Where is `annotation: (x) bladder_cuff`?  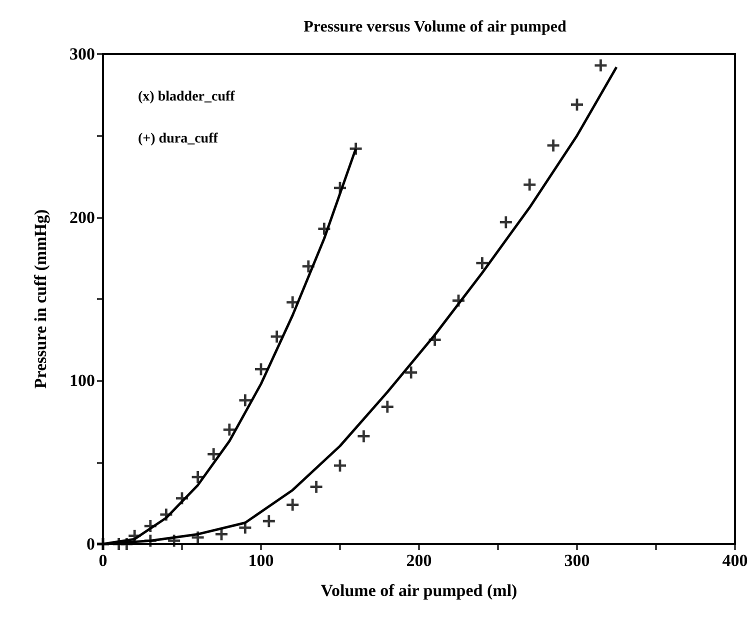 annotation: (x) bladder_cuff is located at coordinates (187, 97).